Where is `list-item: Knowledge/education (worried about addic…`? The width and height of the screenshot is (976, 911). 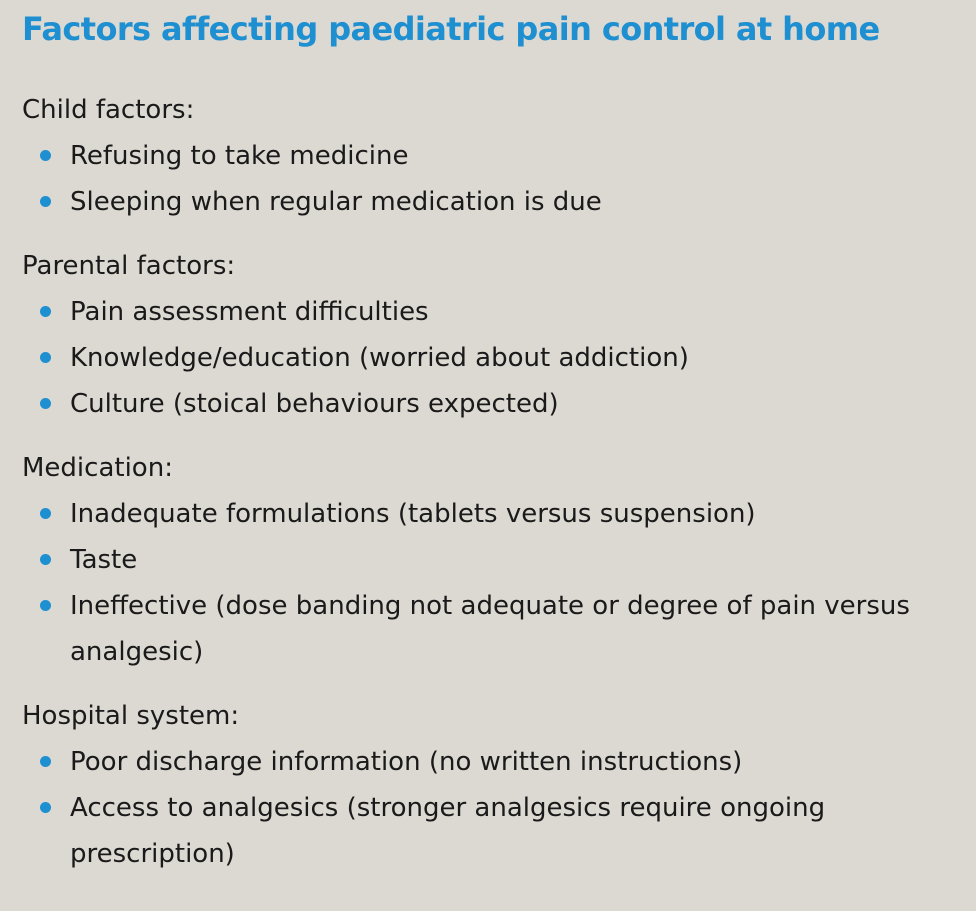
list-item: Knowledge/education (worried about addic… is located at coordinates (489, 358).